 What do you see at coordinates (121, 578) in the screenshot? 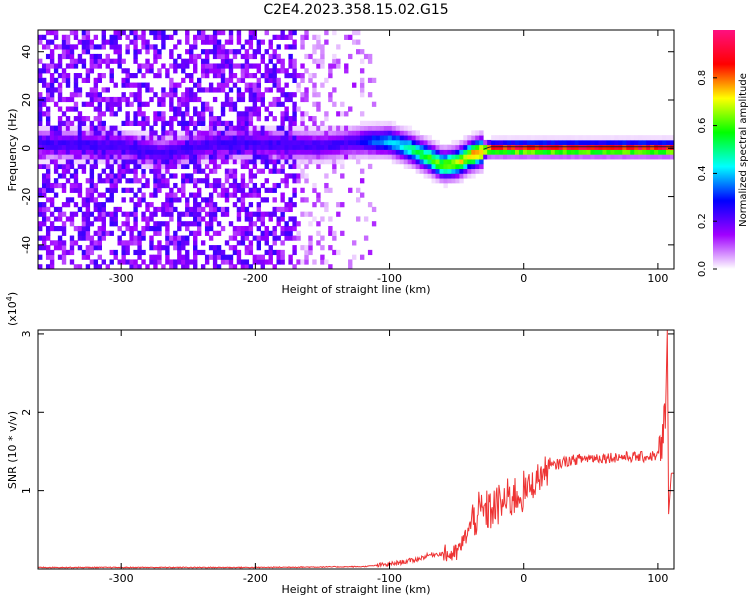
I see `x-tick-label: -300` at bounding box center [121, 578].